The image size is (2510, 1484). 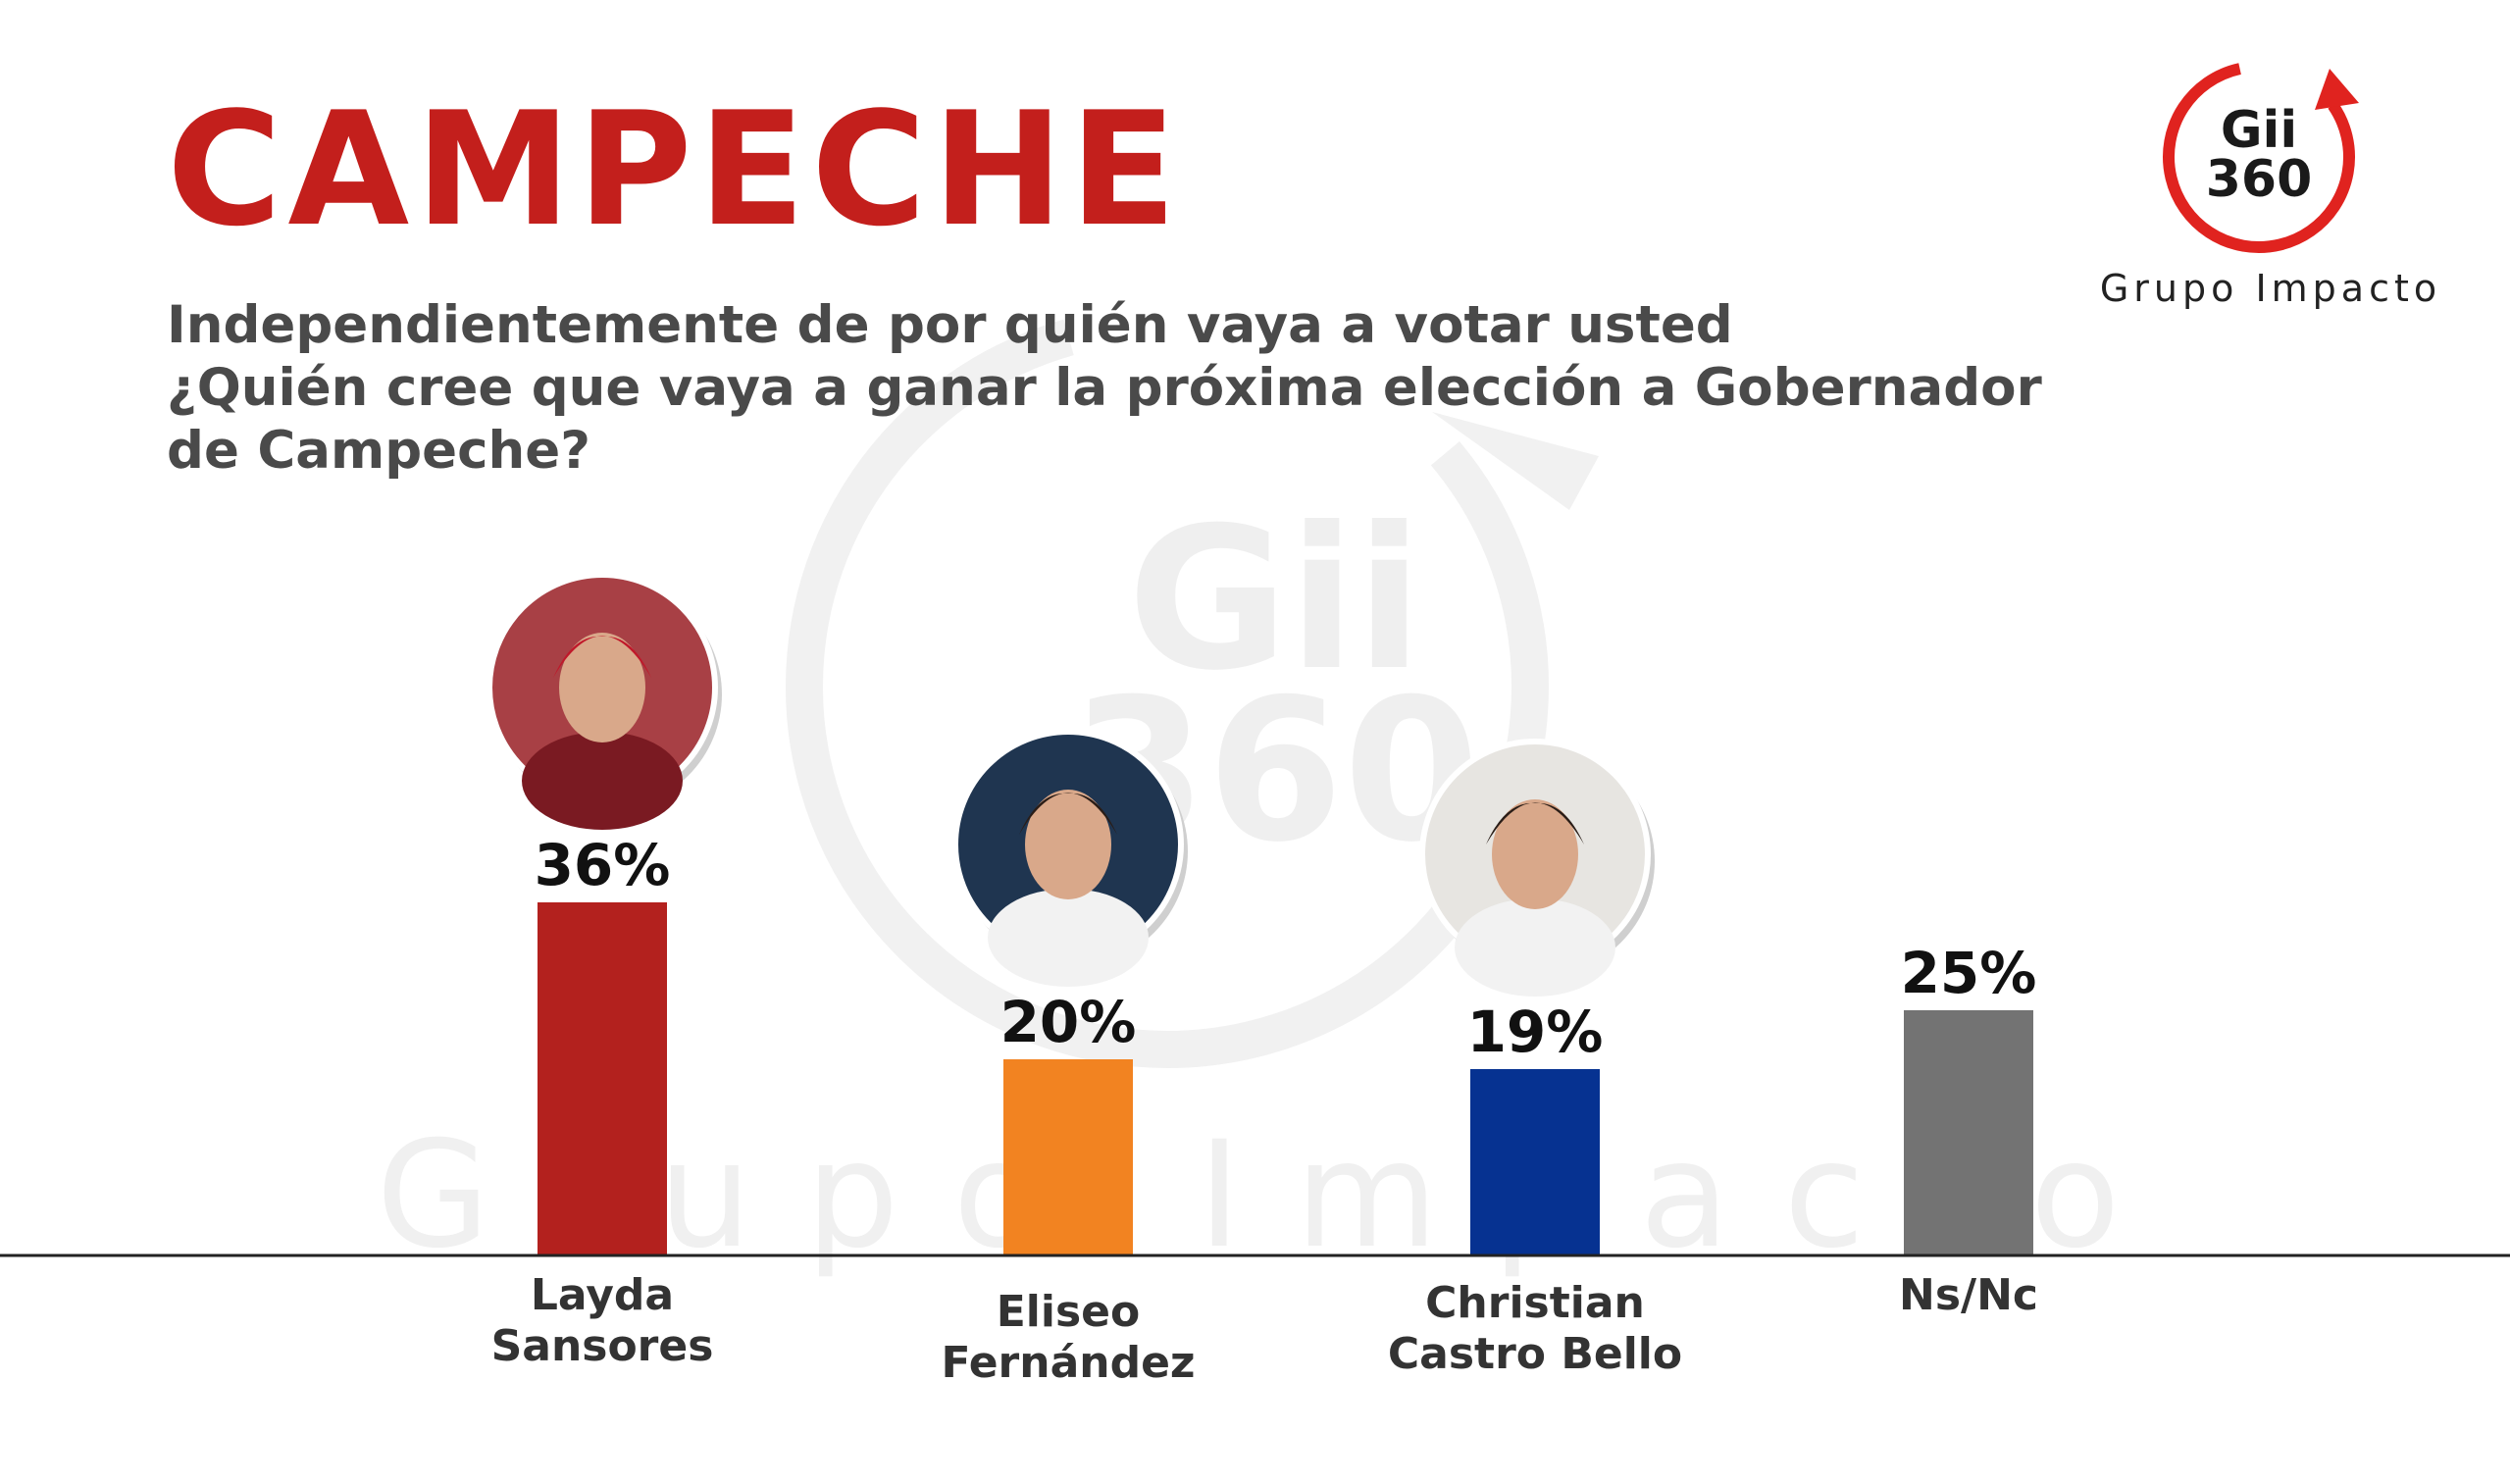 I want to click on value-label-1: 20%, so click(x=1068, y=1022).